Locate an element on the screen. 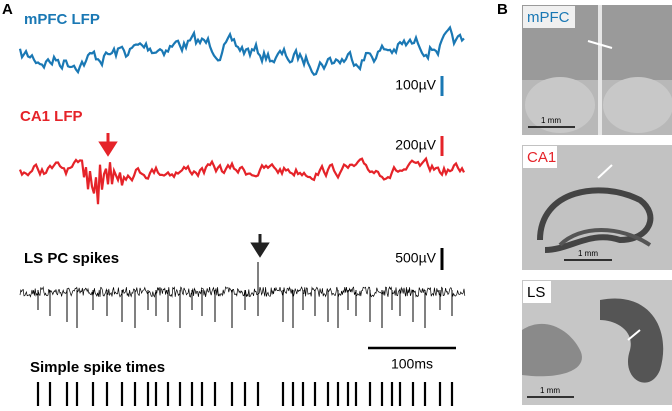 This screenshot has height=411, width=672. panel-label: A is located at coordinates (7, 9).